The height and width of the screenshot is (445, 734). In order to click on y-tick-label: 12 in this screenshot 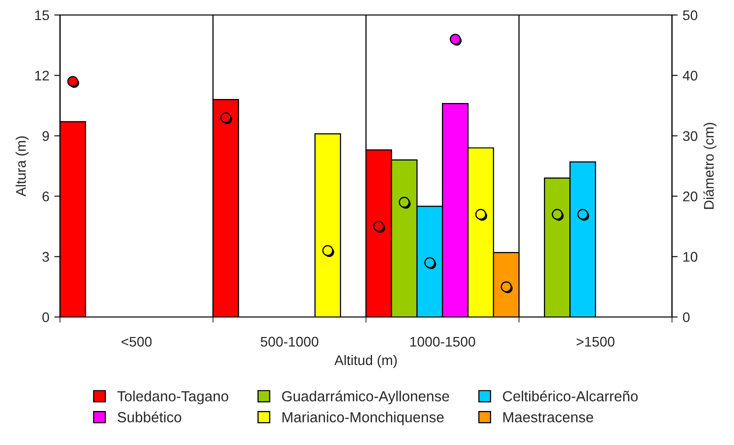, I will do `click(42, 75)`.